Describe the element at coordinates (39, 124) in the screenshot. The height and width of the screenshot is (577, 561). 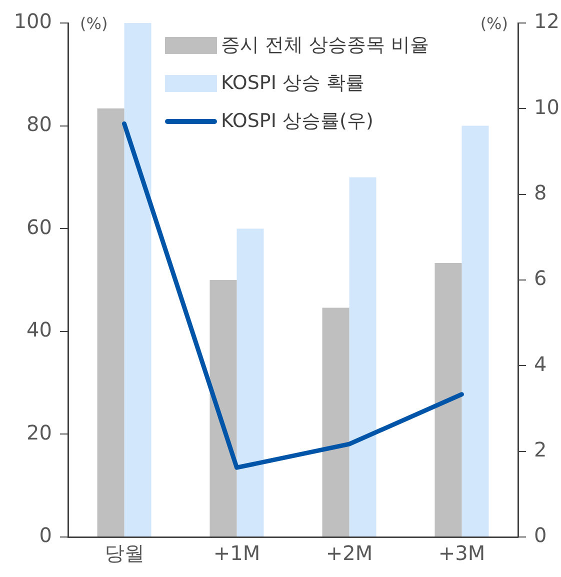
I see `y-tick-label: 80` at that location.